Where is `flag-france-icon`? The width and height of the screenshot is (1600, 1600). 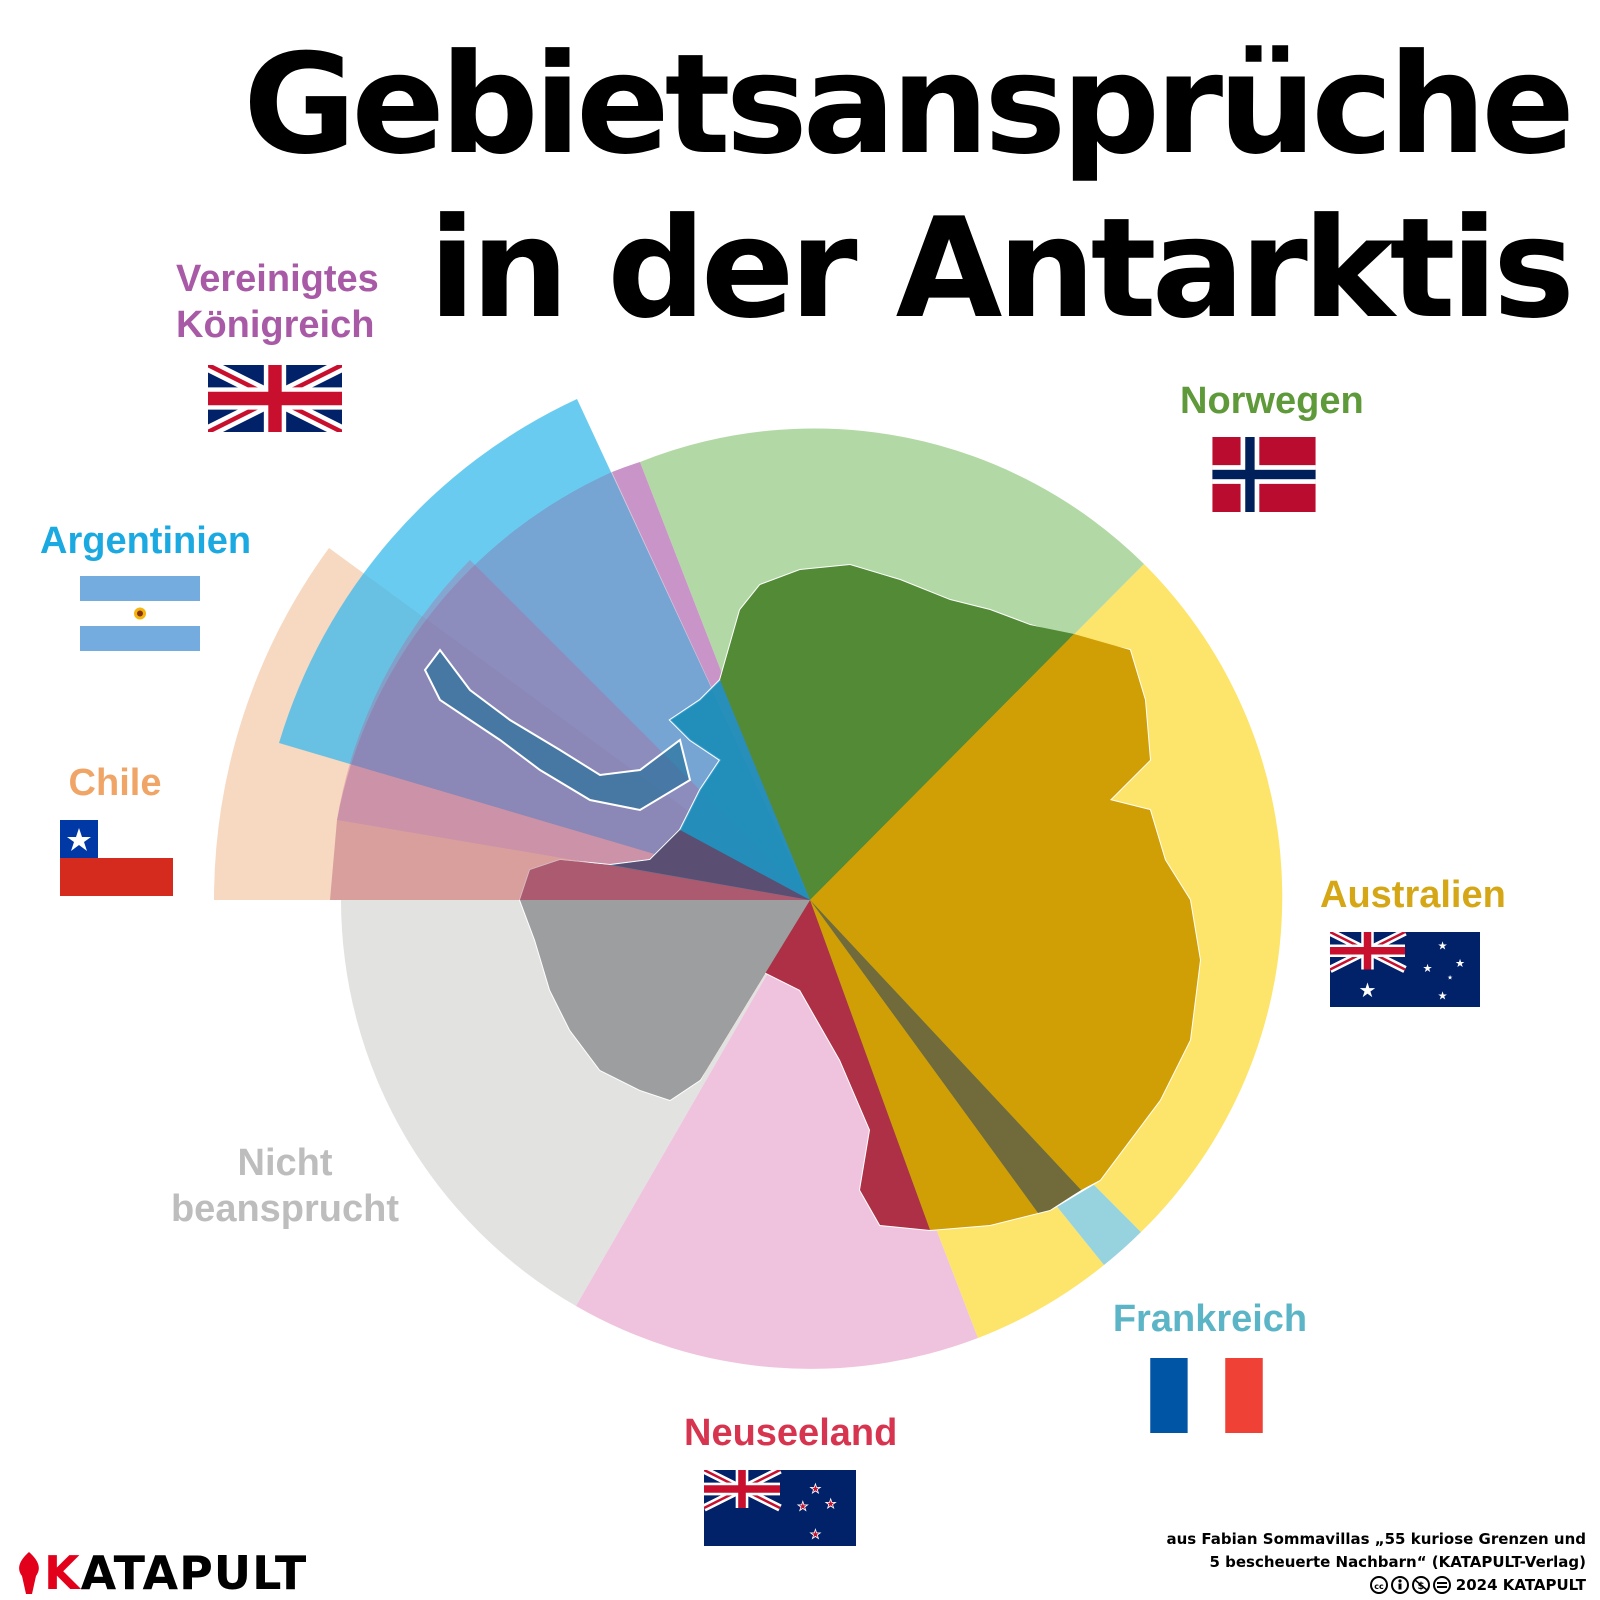 flag-france-icon is located at coordinates (1206, 1395).